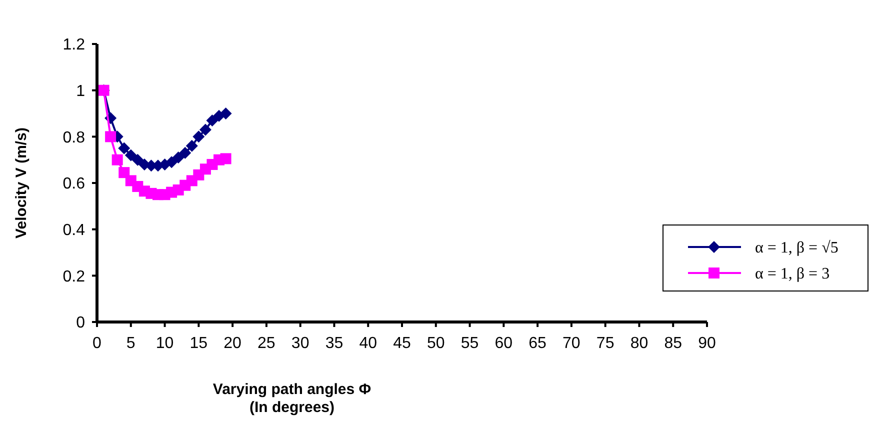  What do you see at coordinates (74, 277) in the screenshot?
I see `y-tick-label: 0.2` at bounding box center [74, 277].